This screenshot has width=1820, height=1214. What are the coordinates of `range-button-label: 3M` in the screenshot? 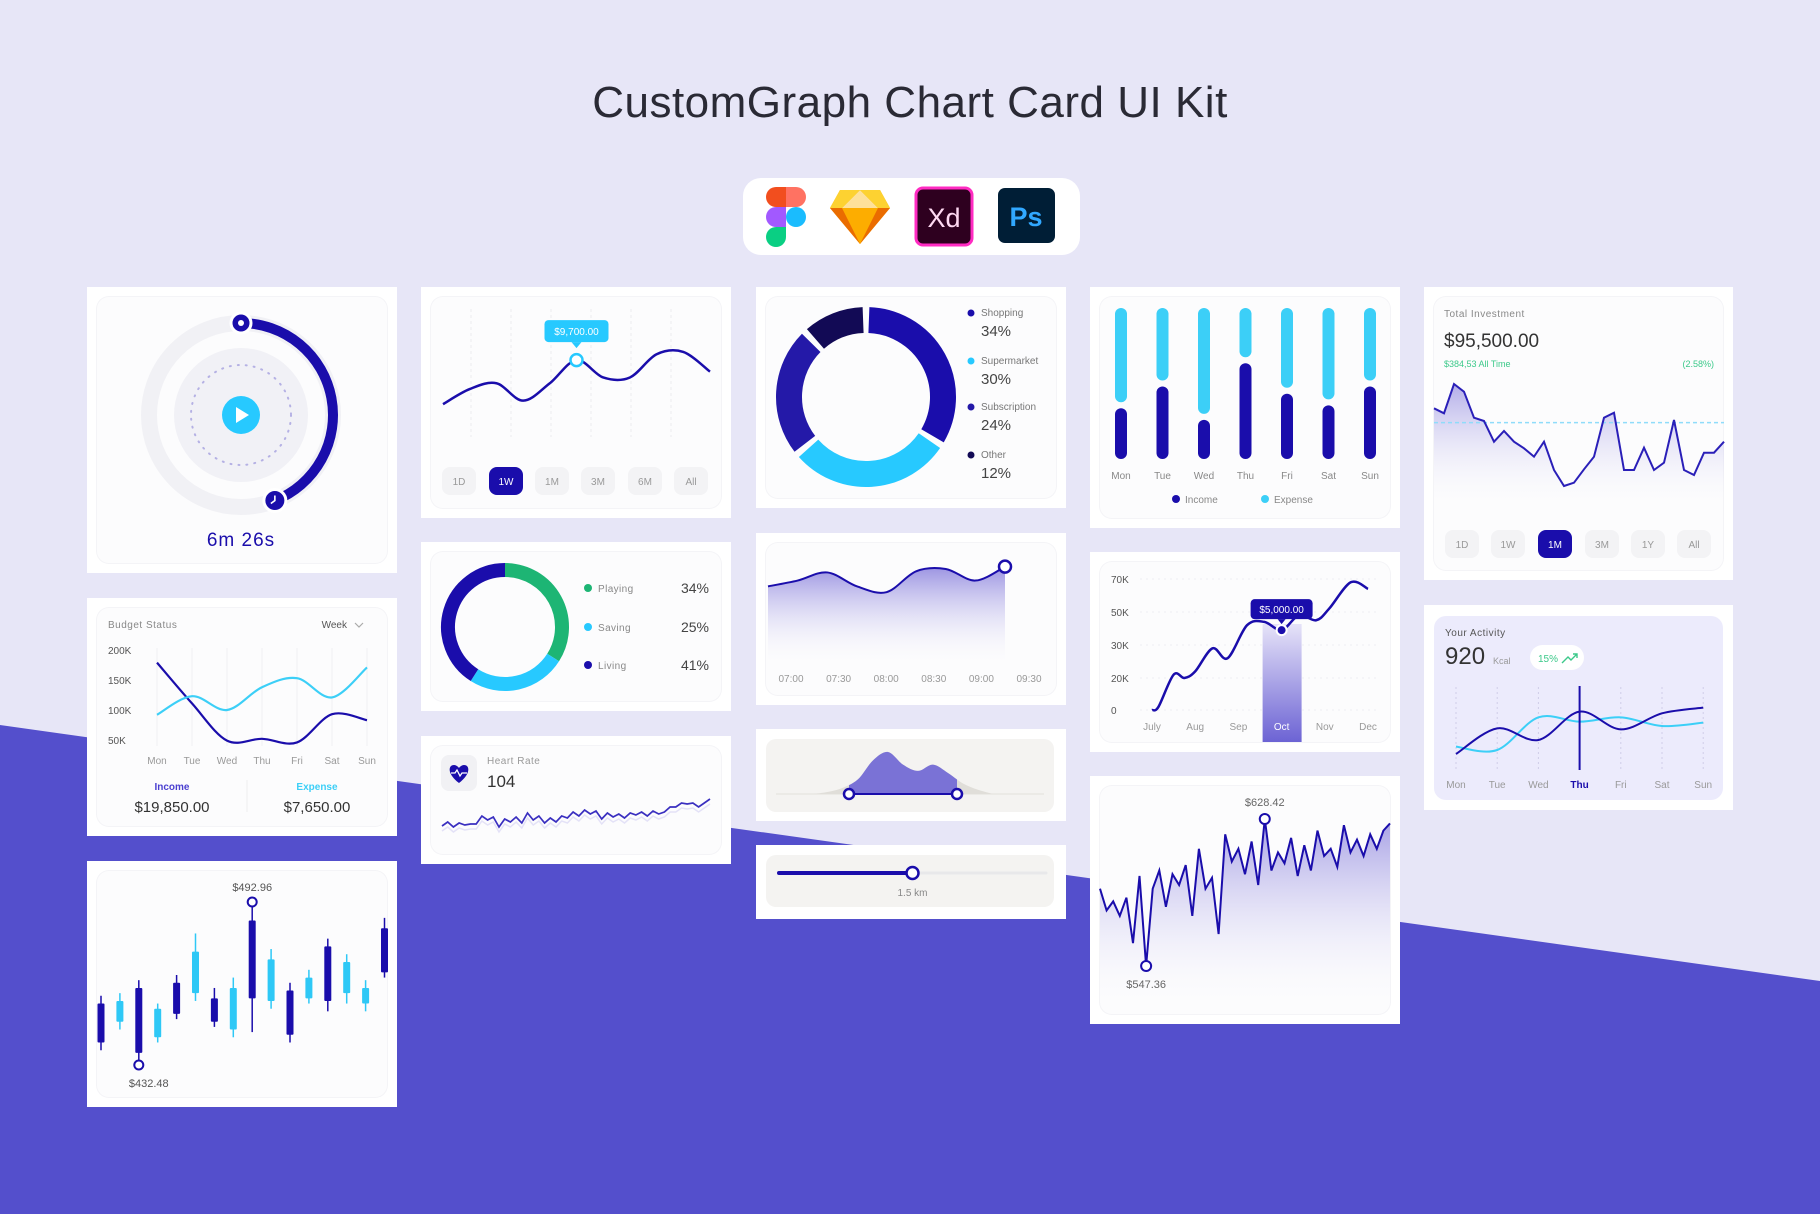 It's located at (1602, 545).